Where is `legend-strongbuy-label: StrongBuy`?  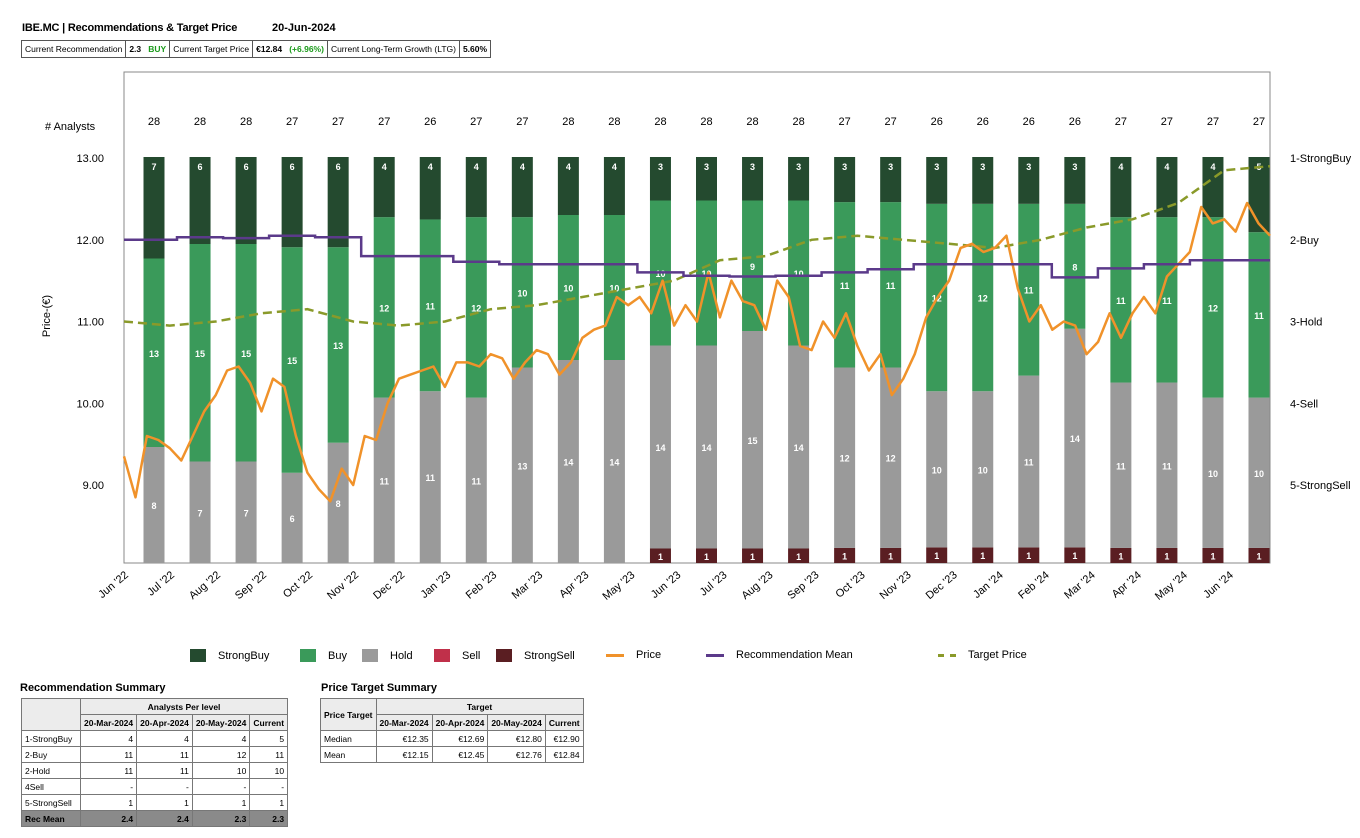 legend-strongbuy-label: StrongBuy is located at coordinates (244, 655).